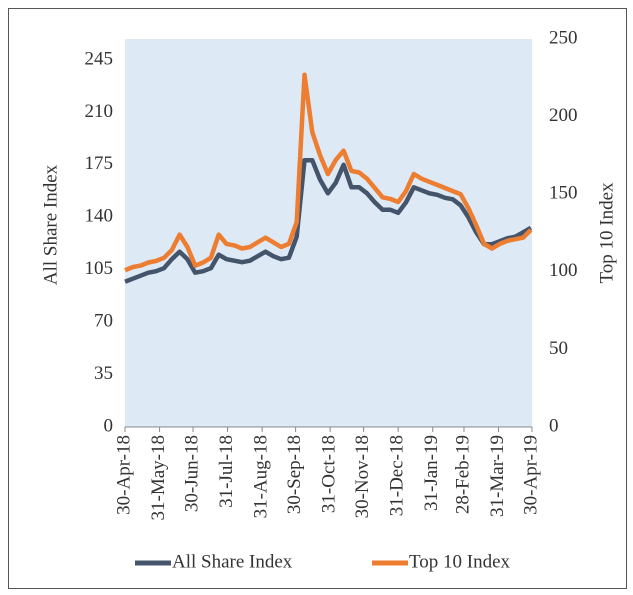 The image size is (633, 595). What do you see at coordinates (99, 58) in the screenshot?
I see `y-tick-label: 245` at bounding box center [99, 58].